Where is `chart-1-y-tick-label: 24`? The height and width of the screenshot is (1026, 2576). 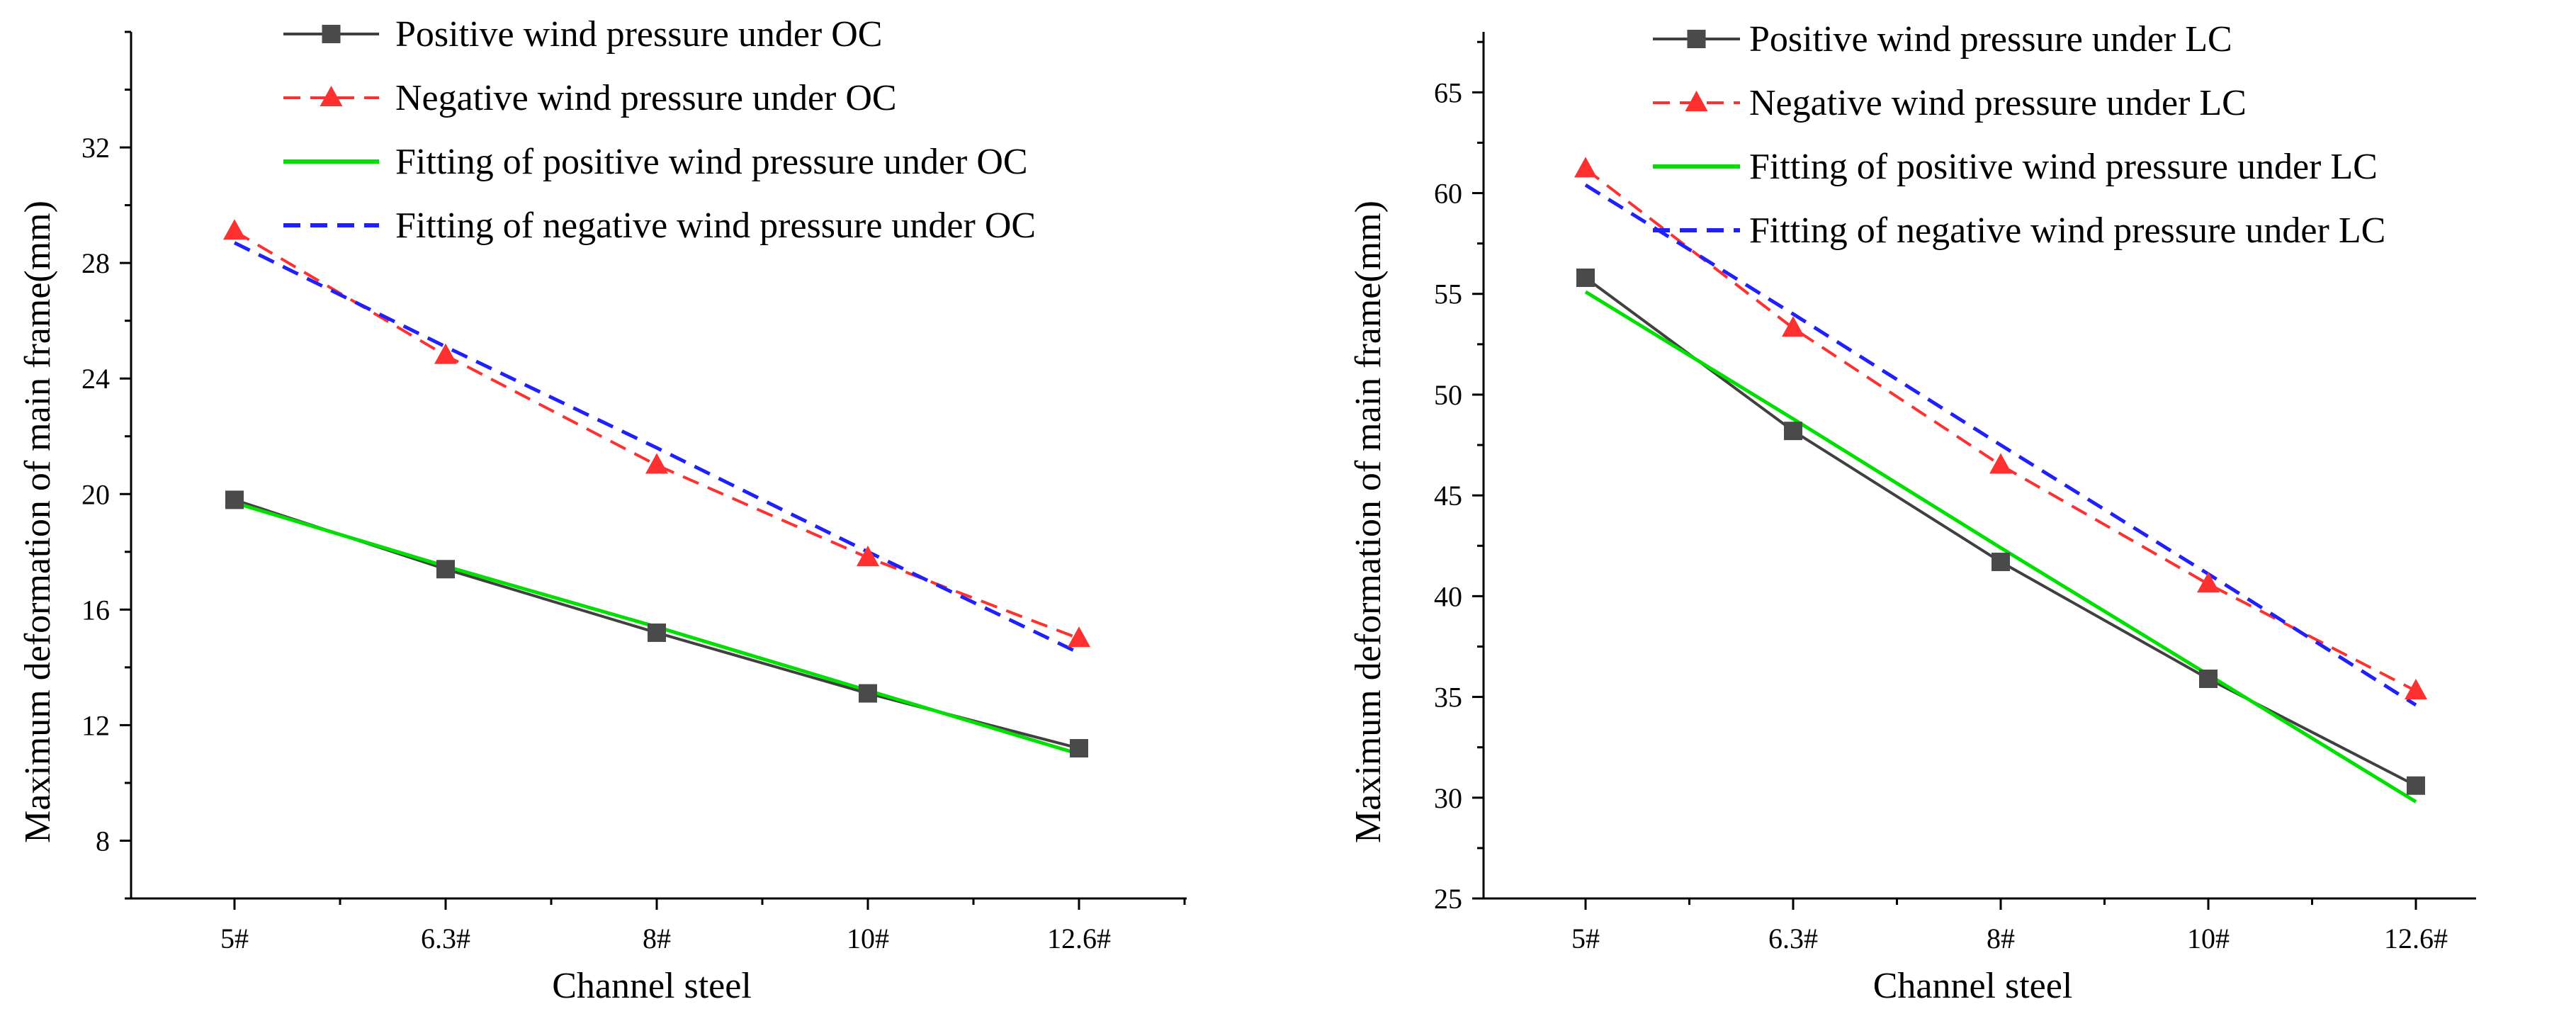 chart-1-y-tick-label: 24 is located at coordinates (95, 379).